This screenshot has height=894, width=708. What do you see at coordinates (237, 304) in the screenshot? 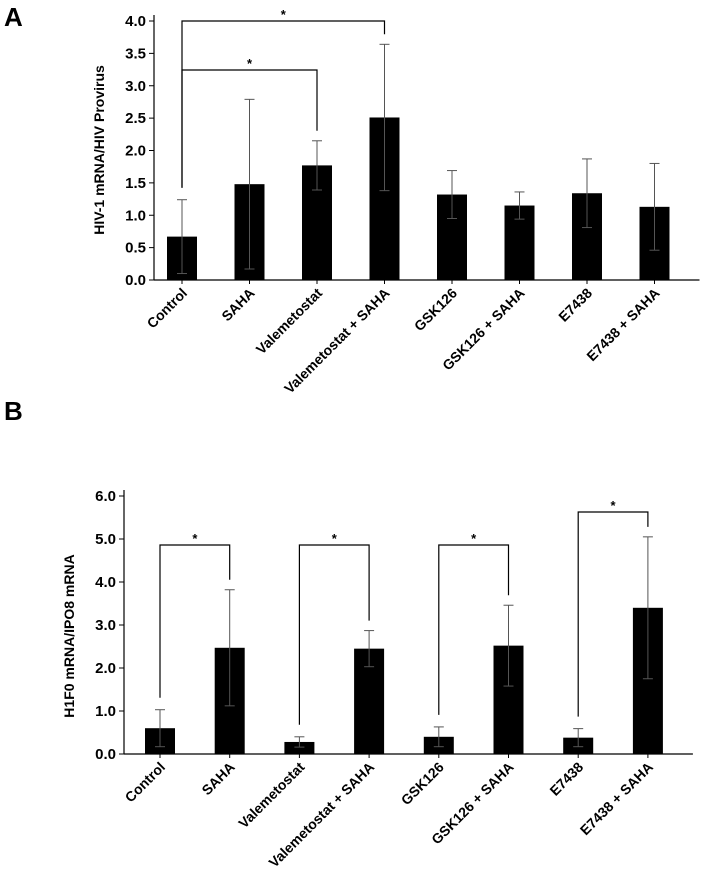
I see `panel-a-category-label: SAHA` at bounding box center [237, 304].